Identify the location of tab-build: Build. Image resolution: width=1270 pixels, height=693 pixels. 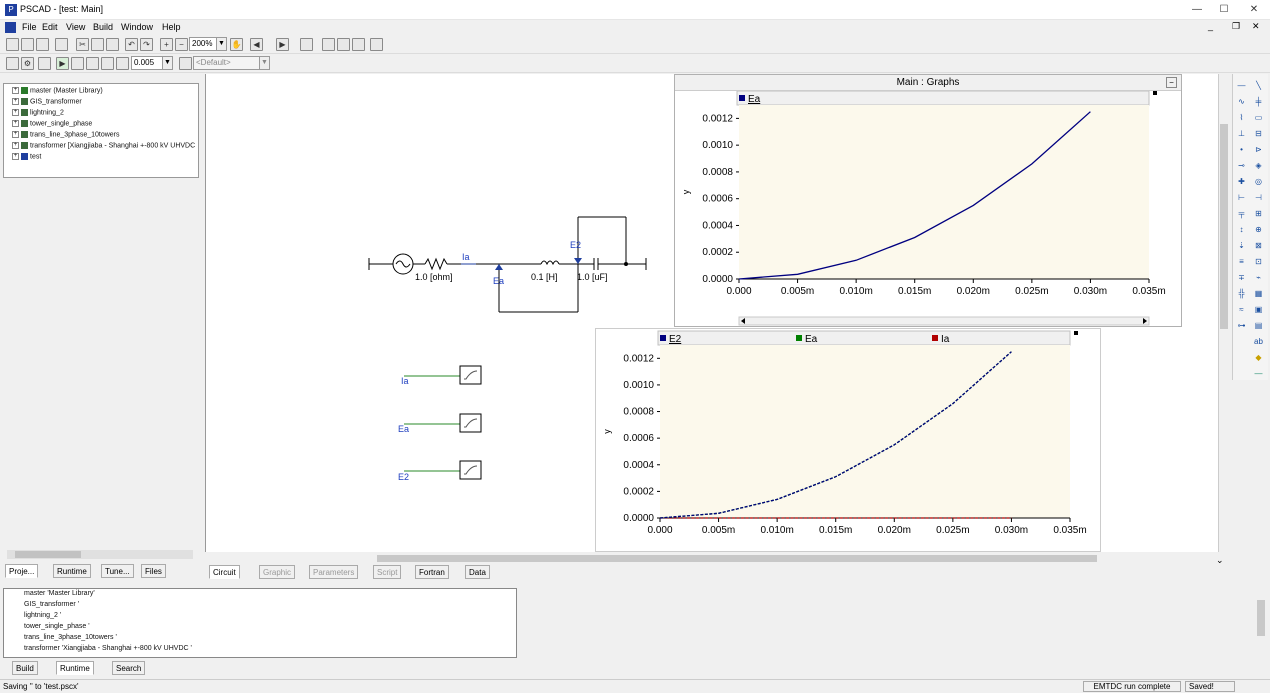
(25, 668).